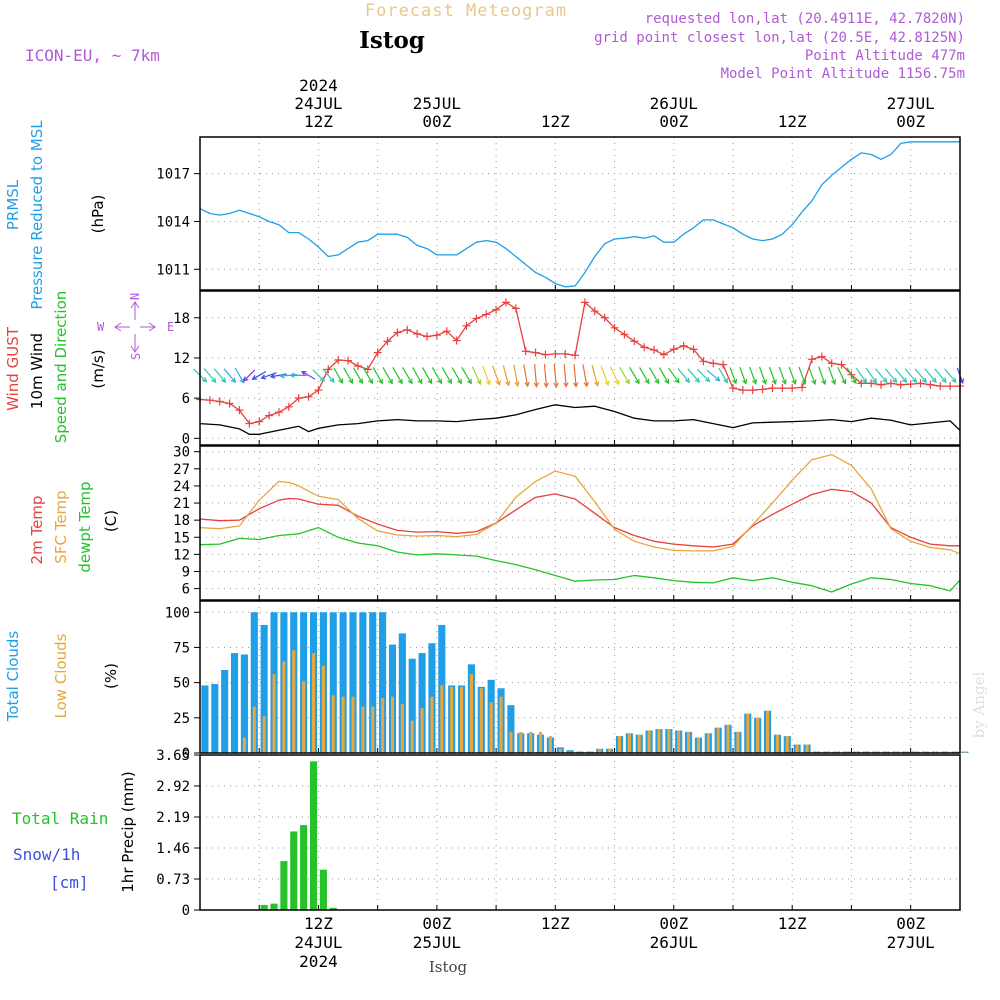 This screenshot has width=1000, height=1000. Describe the element at coordinates (98, 214) in the screenshot. I see `y-unit: (hPa)` at that location.